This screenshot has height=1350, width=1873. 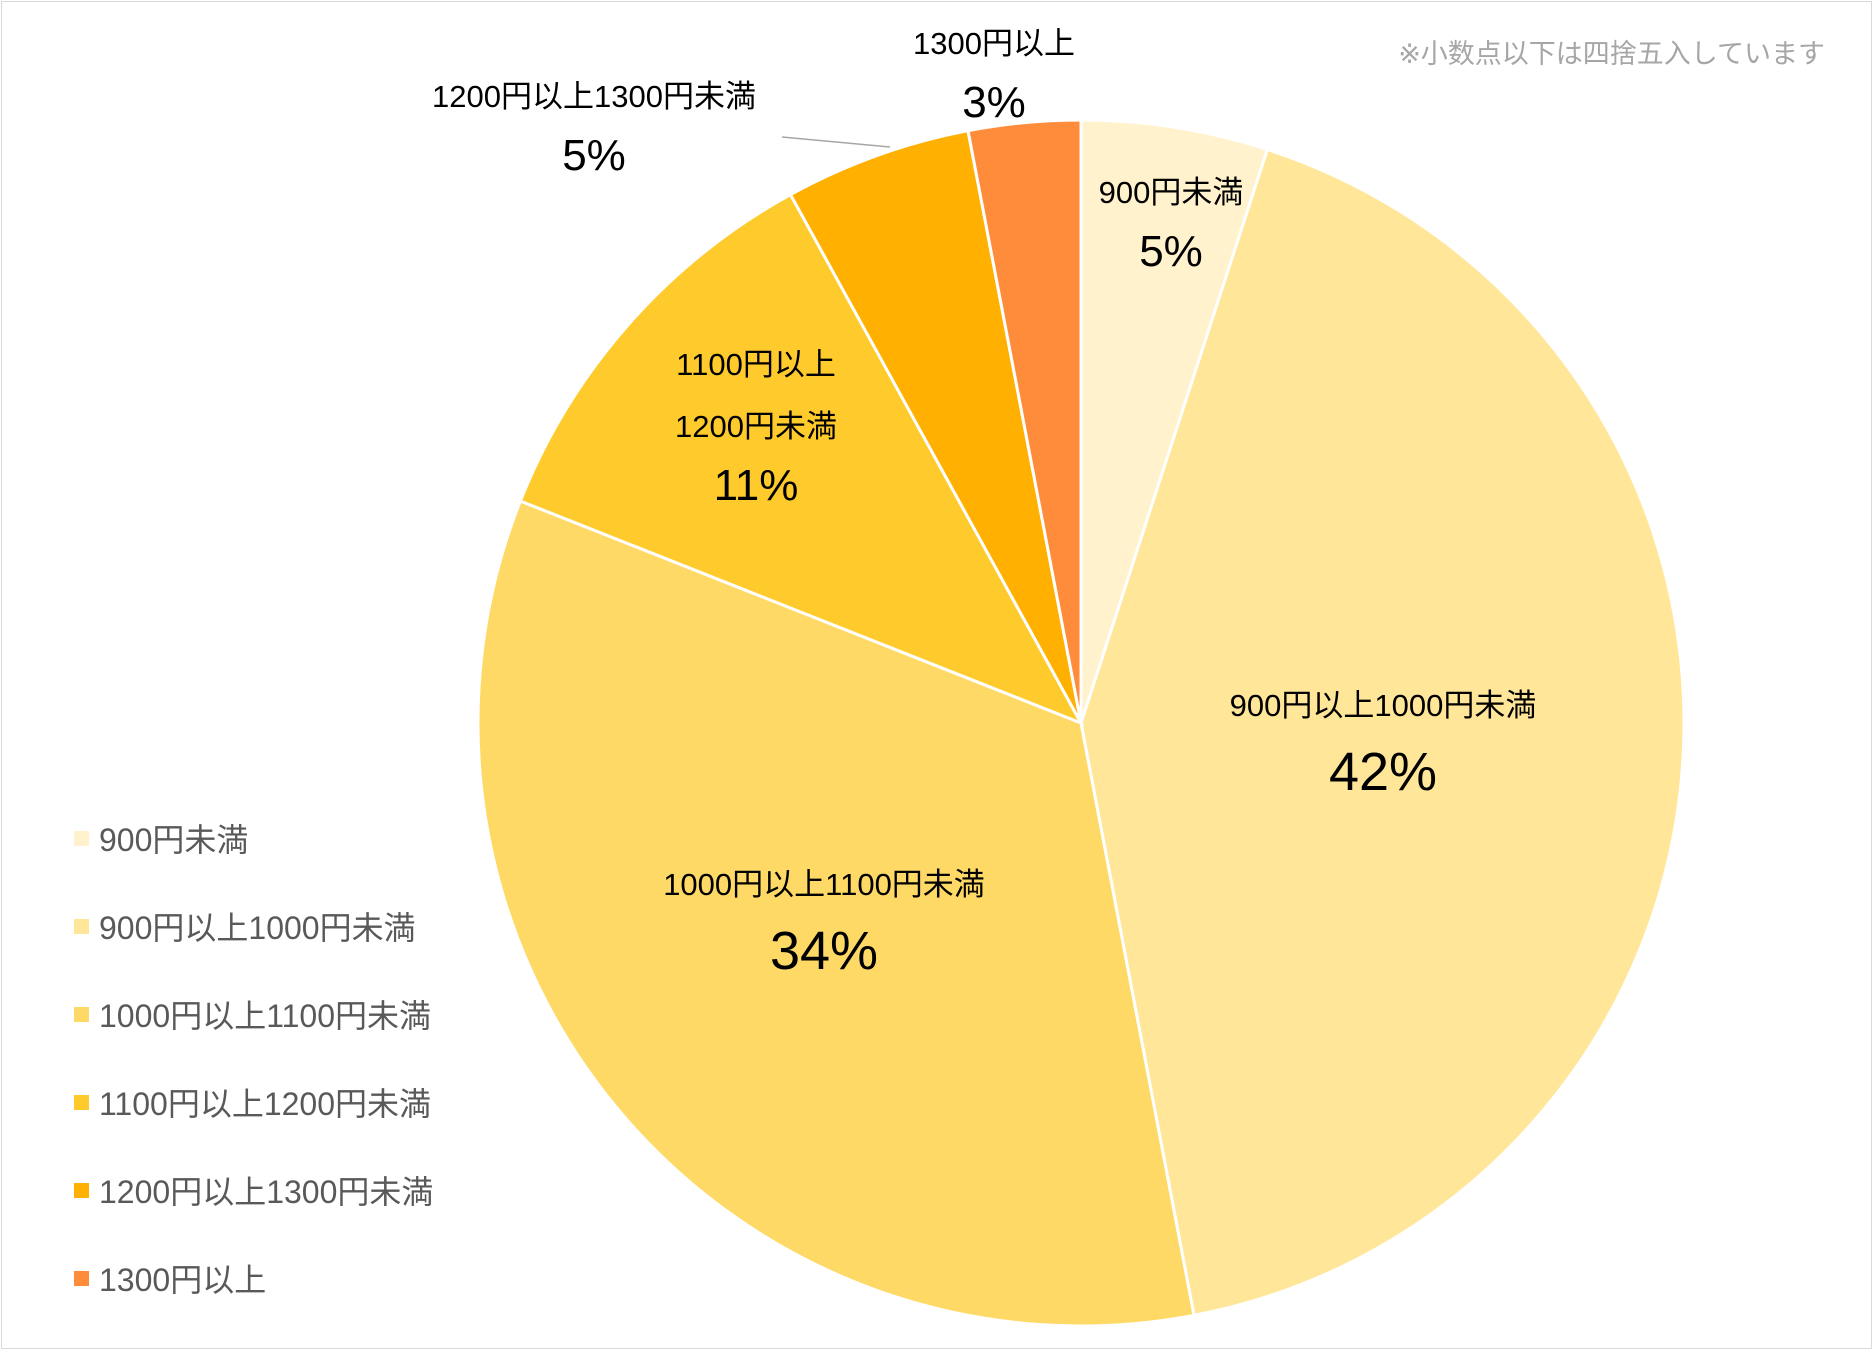 I want to click on legend-item: 1300円以上, so click(x=170, y=1278).